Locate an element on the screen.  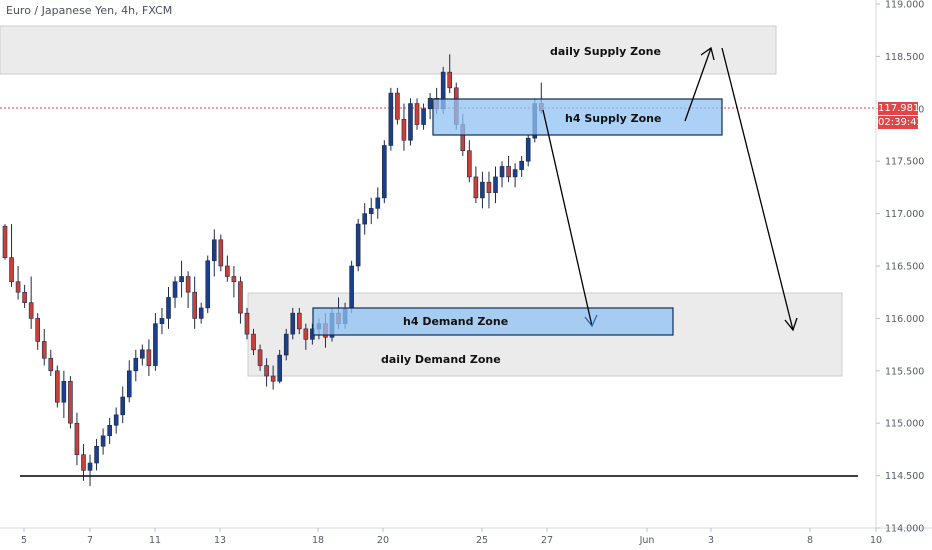
bar-countdown-badge: 02:39:42 is located at coordinates (900, 122).